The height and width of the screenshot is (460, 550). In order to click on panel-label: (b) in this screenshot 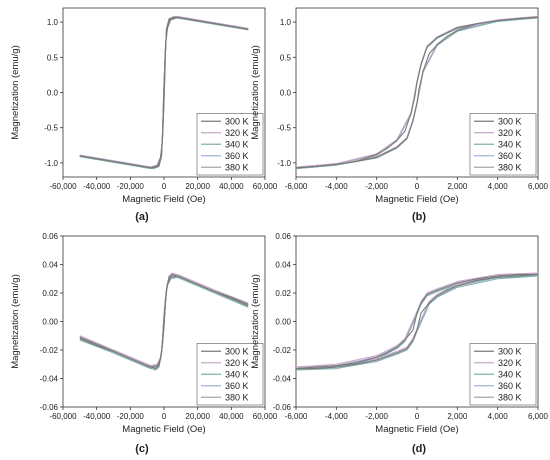, I will do `click(419, 217)`.